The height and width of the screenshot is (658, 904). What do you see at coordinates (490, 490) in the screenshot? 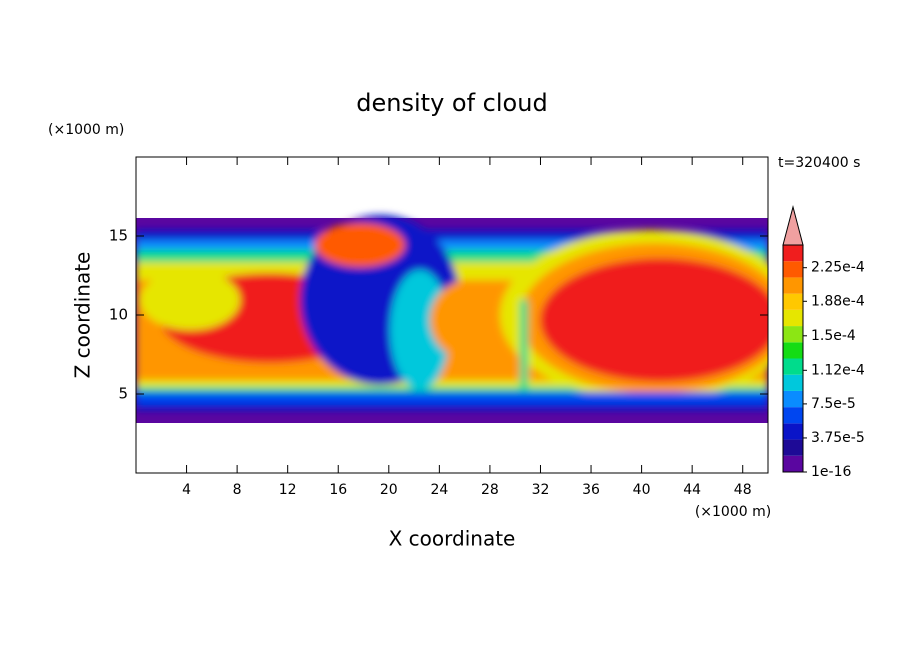
I see `x-tick-label: 28` at bounding box center [490, 490].